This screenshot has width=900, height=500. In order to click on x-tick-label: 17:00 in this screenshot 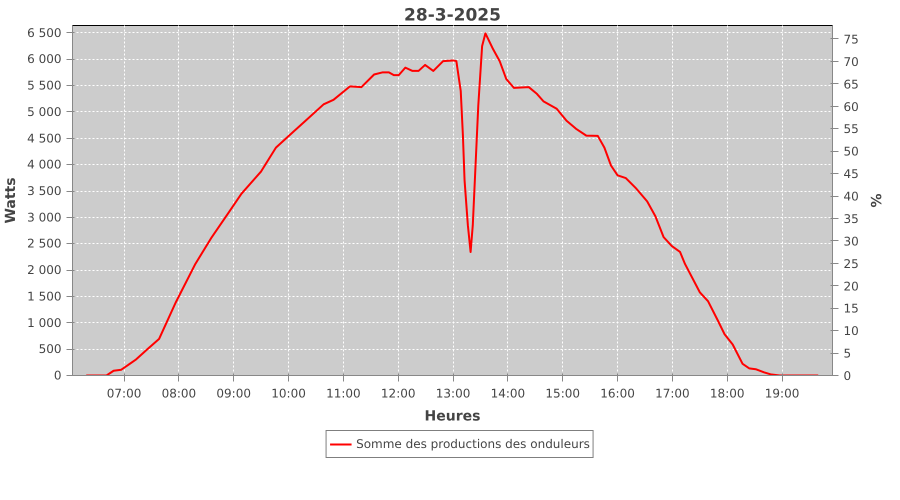, I will do `click(672, 393)`.